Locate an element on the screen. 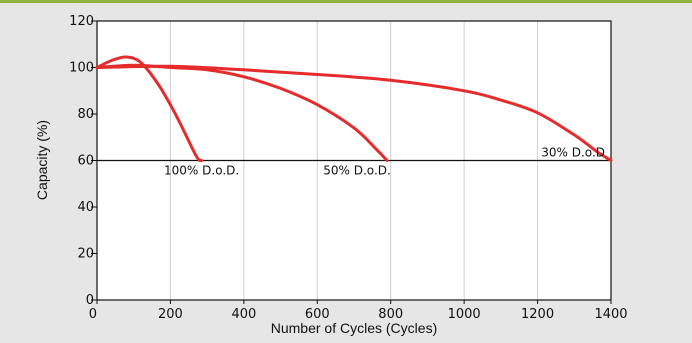 This screenshot has height=343, width=692. x-tick-label: 400 is located at coordinates (243, 314).